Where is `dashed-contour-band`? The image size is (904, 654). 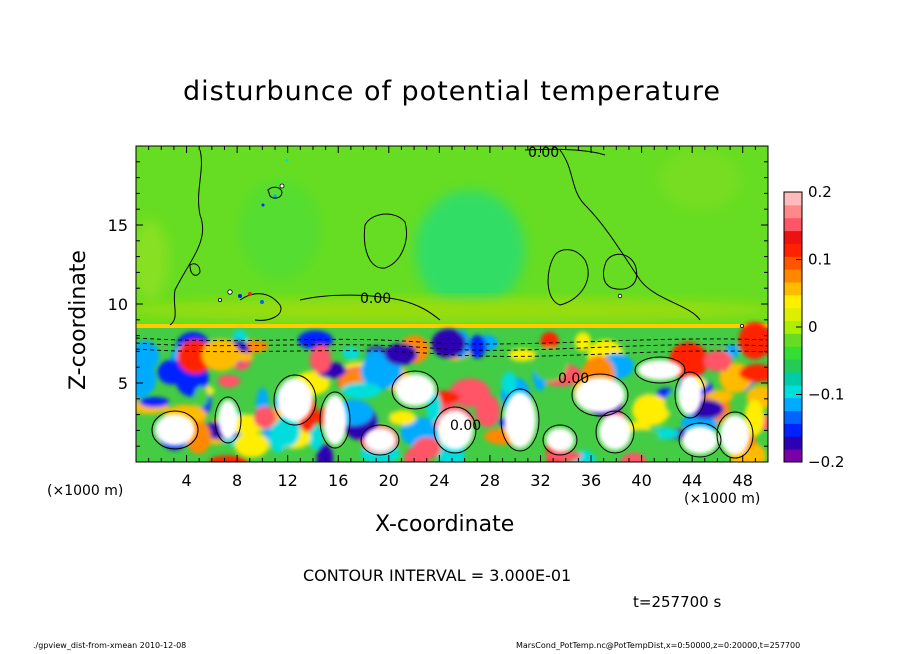
dashed-contour-band is located at coordinates (452, 347).